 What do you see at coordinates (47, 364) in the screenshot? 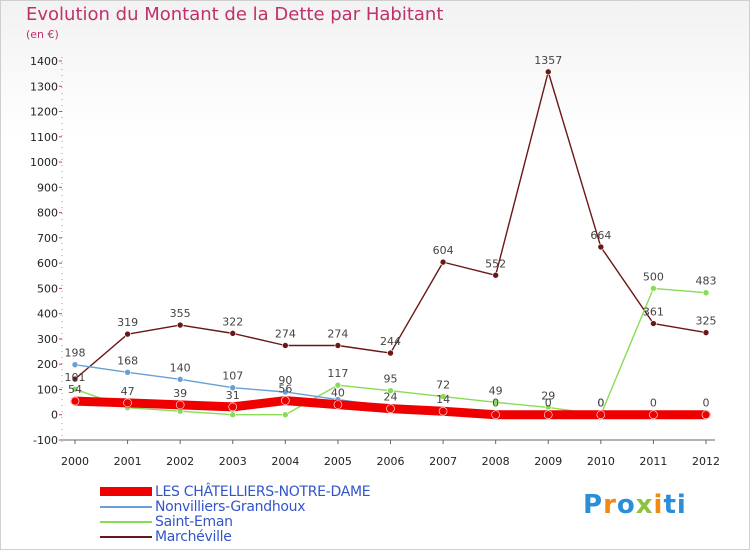
I see `y-tick-label: 200` at bounding box center [47, 364].